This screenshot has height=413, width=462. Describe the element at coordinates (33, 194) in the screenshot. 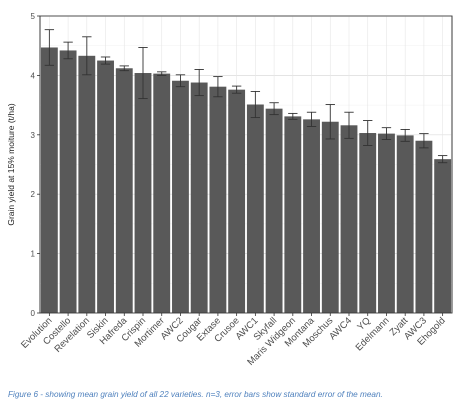

I see `y-tick-label: 2` at that location.